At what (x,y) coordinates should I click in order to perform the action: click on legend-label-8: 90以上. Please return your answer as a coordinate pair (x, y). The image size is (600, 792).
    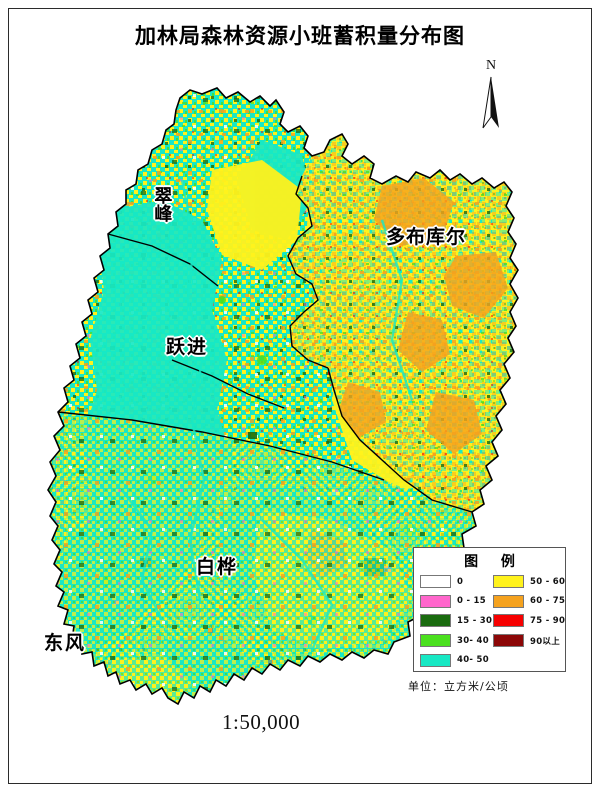
    Looking at the image, I should click on (545, 641).